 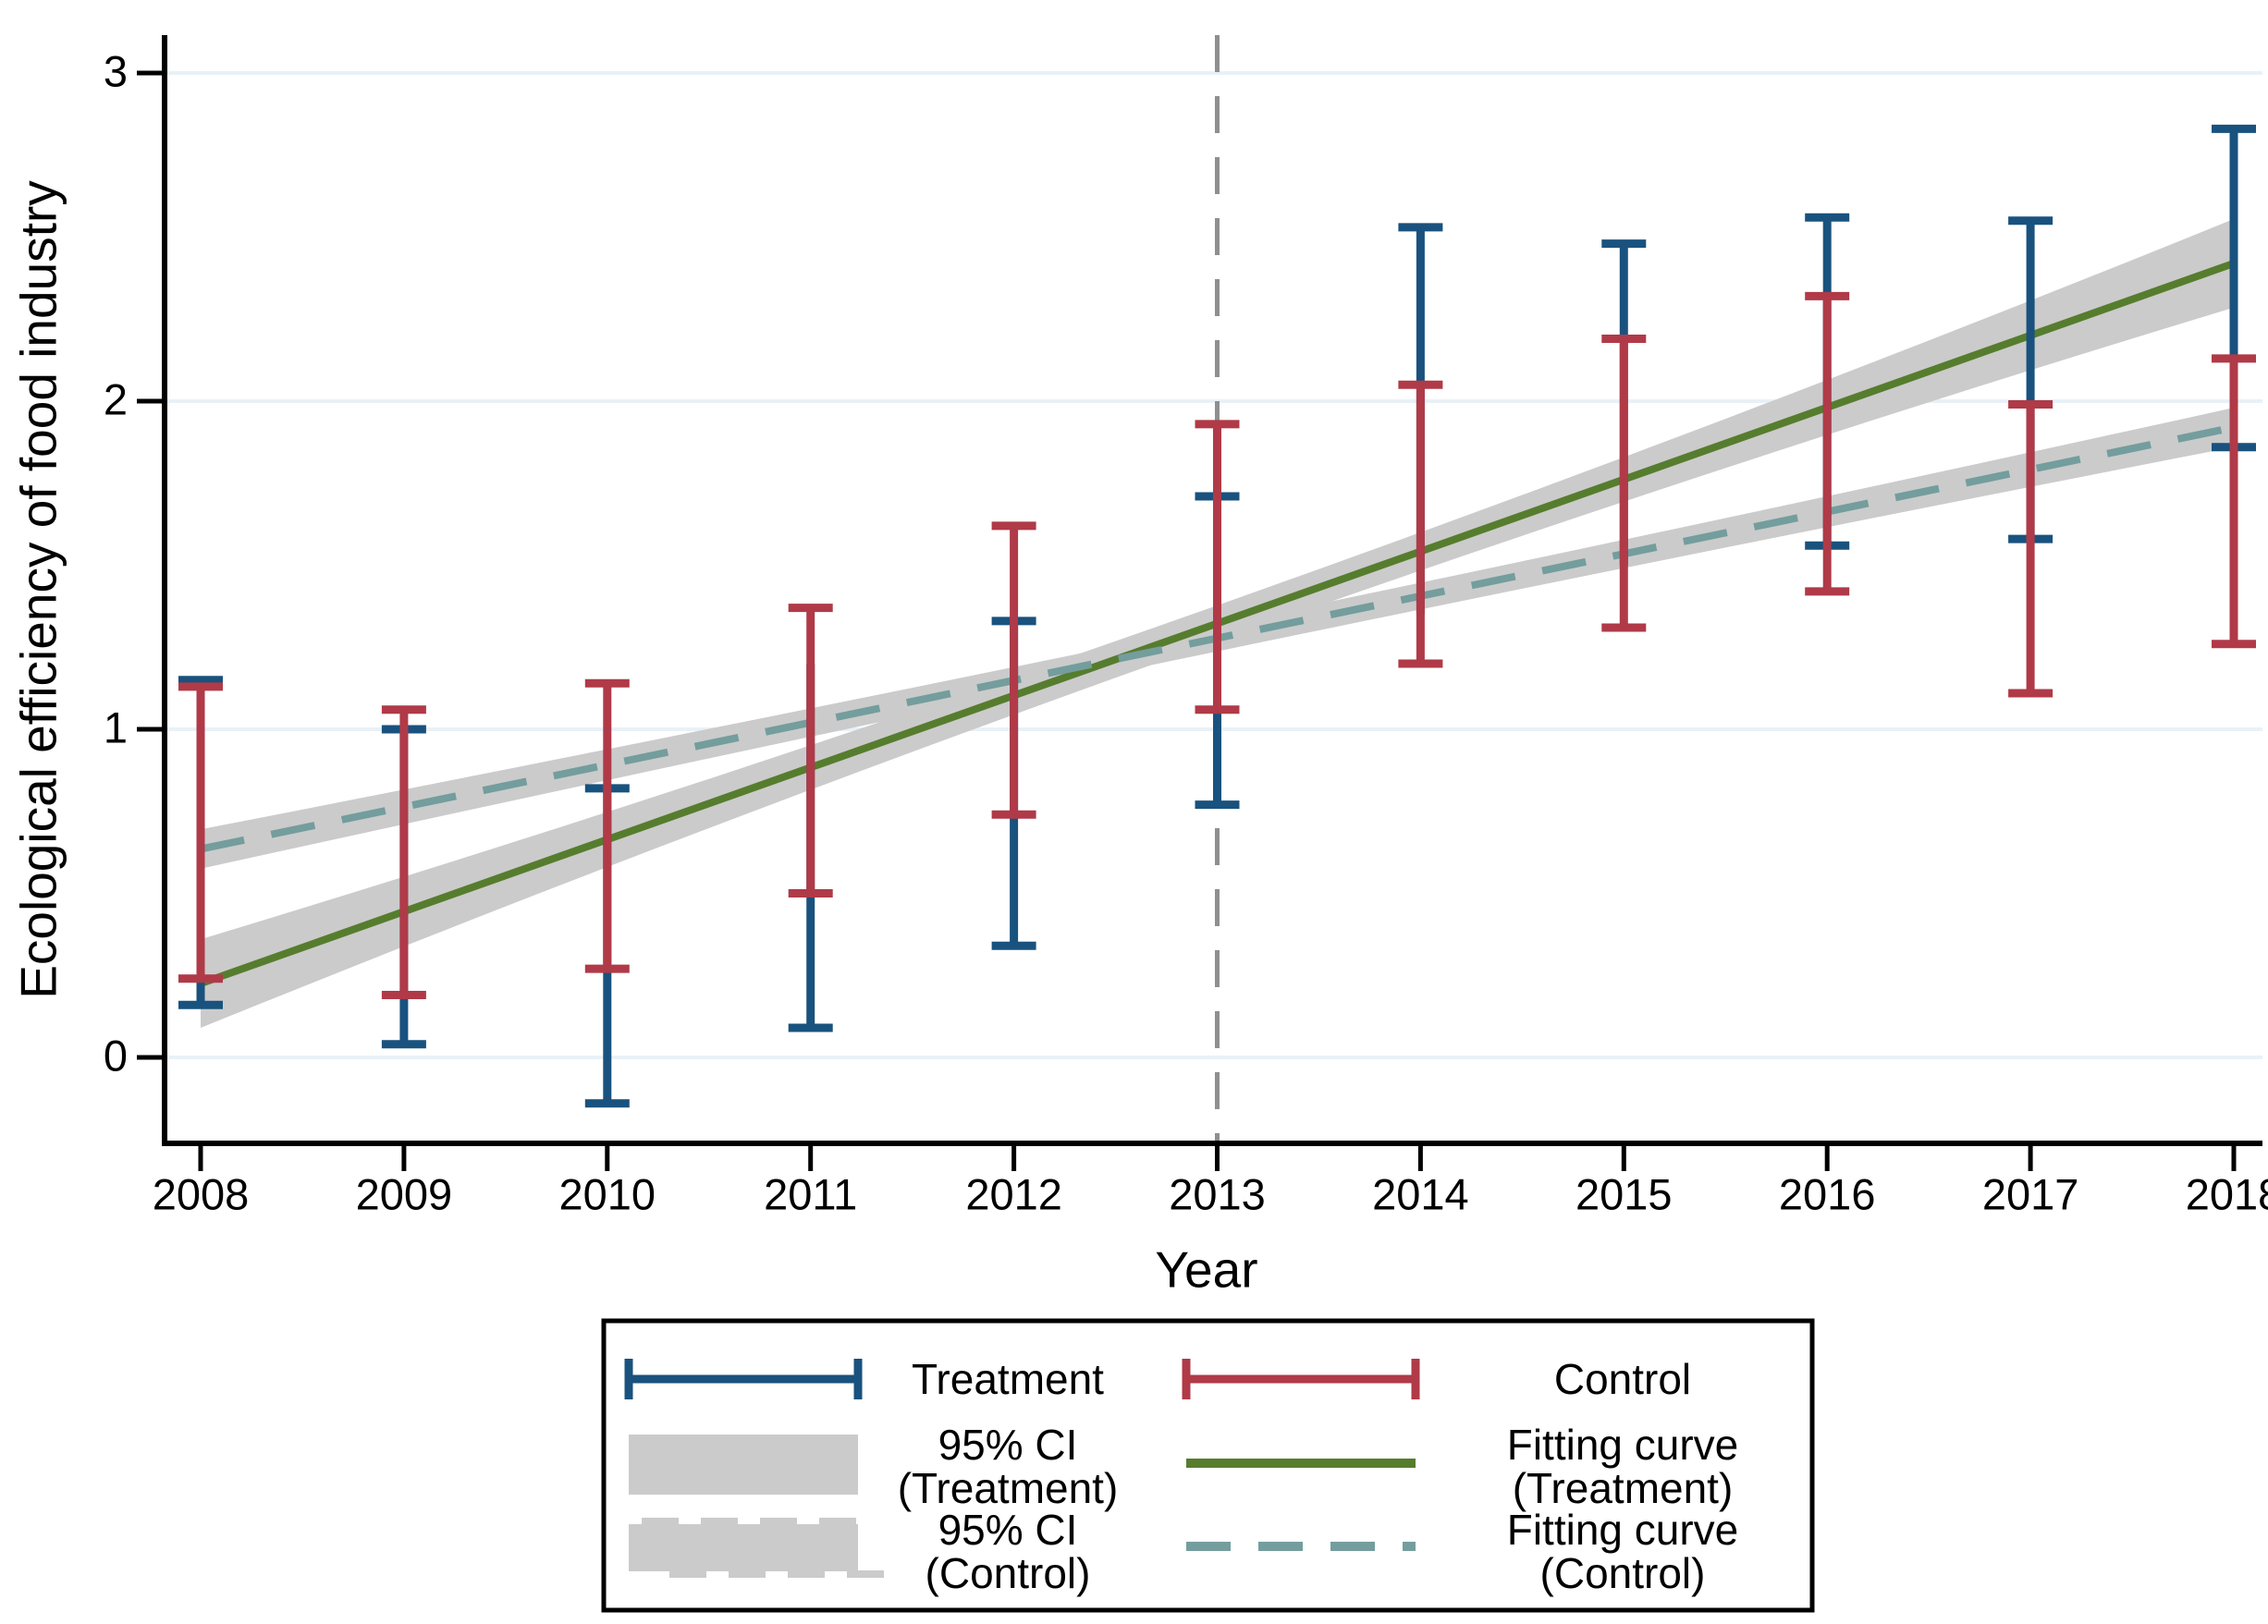 What do you see at coordinates (1827, 1193) in the screenshot?
I see `x-tick-label-2016: 2016` at bounding box center [1827, 1193].